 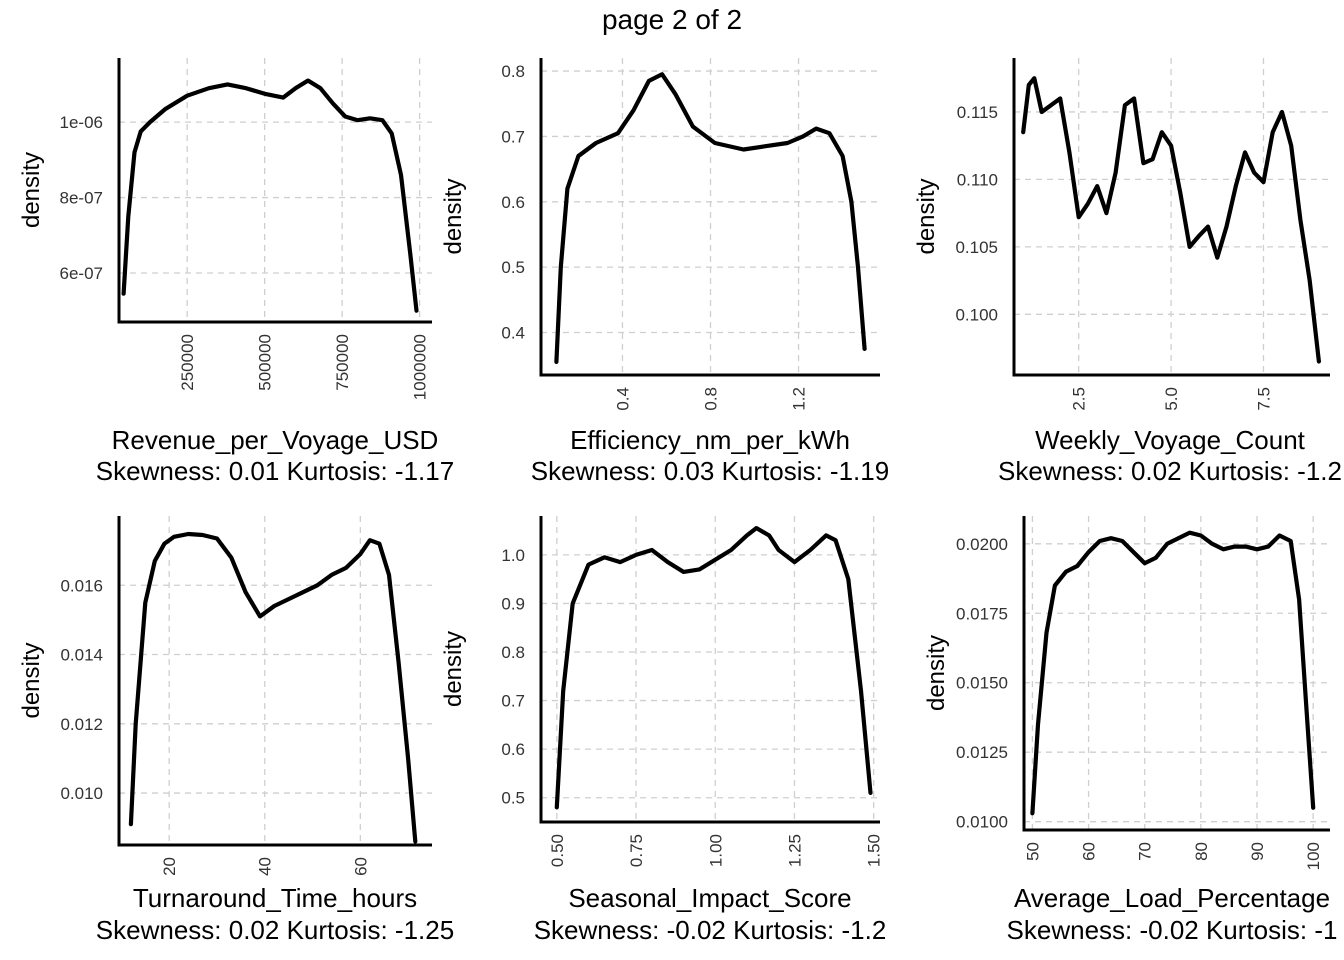 I want to click on x-tick-label: 40, so click(x=265, y=866).